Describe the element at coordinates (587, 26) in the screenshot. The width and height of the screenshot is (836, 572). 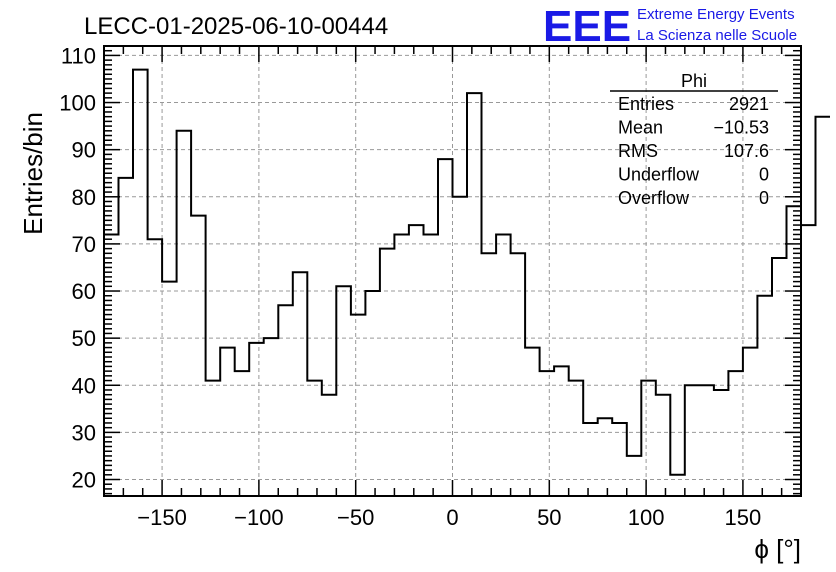
I see `logo-mark: EEE` at that location.